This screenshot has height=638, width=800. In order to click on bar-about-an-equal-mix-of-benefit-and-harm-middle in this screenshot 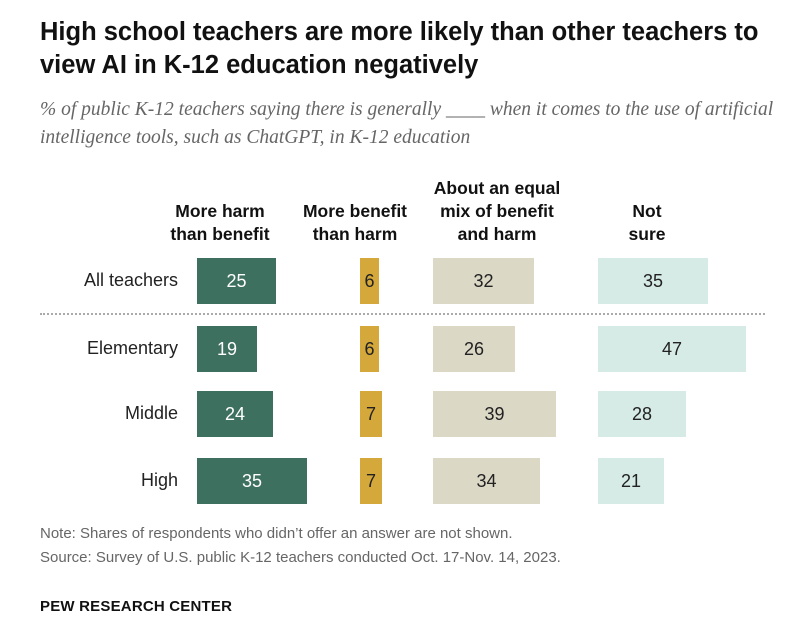, I will do `click(494, 414)`.